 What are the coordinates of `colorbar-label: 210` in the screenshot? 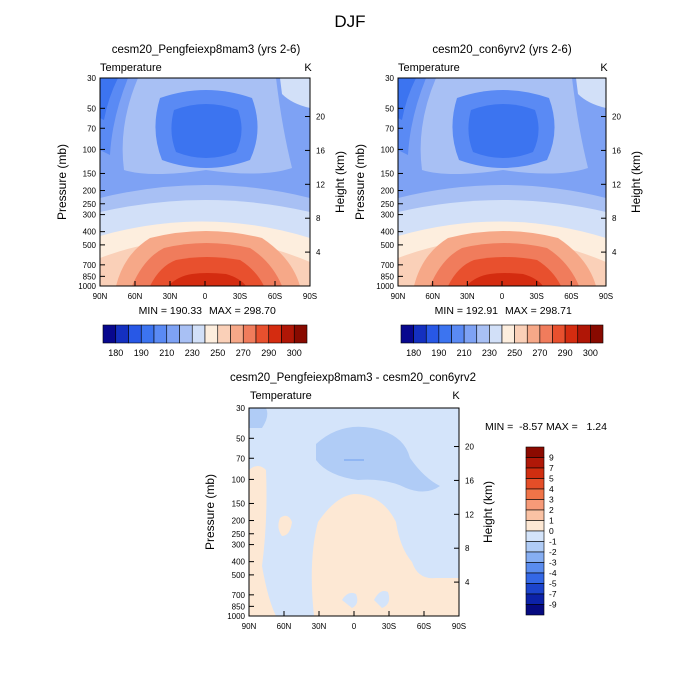 It's located at (464, 353).